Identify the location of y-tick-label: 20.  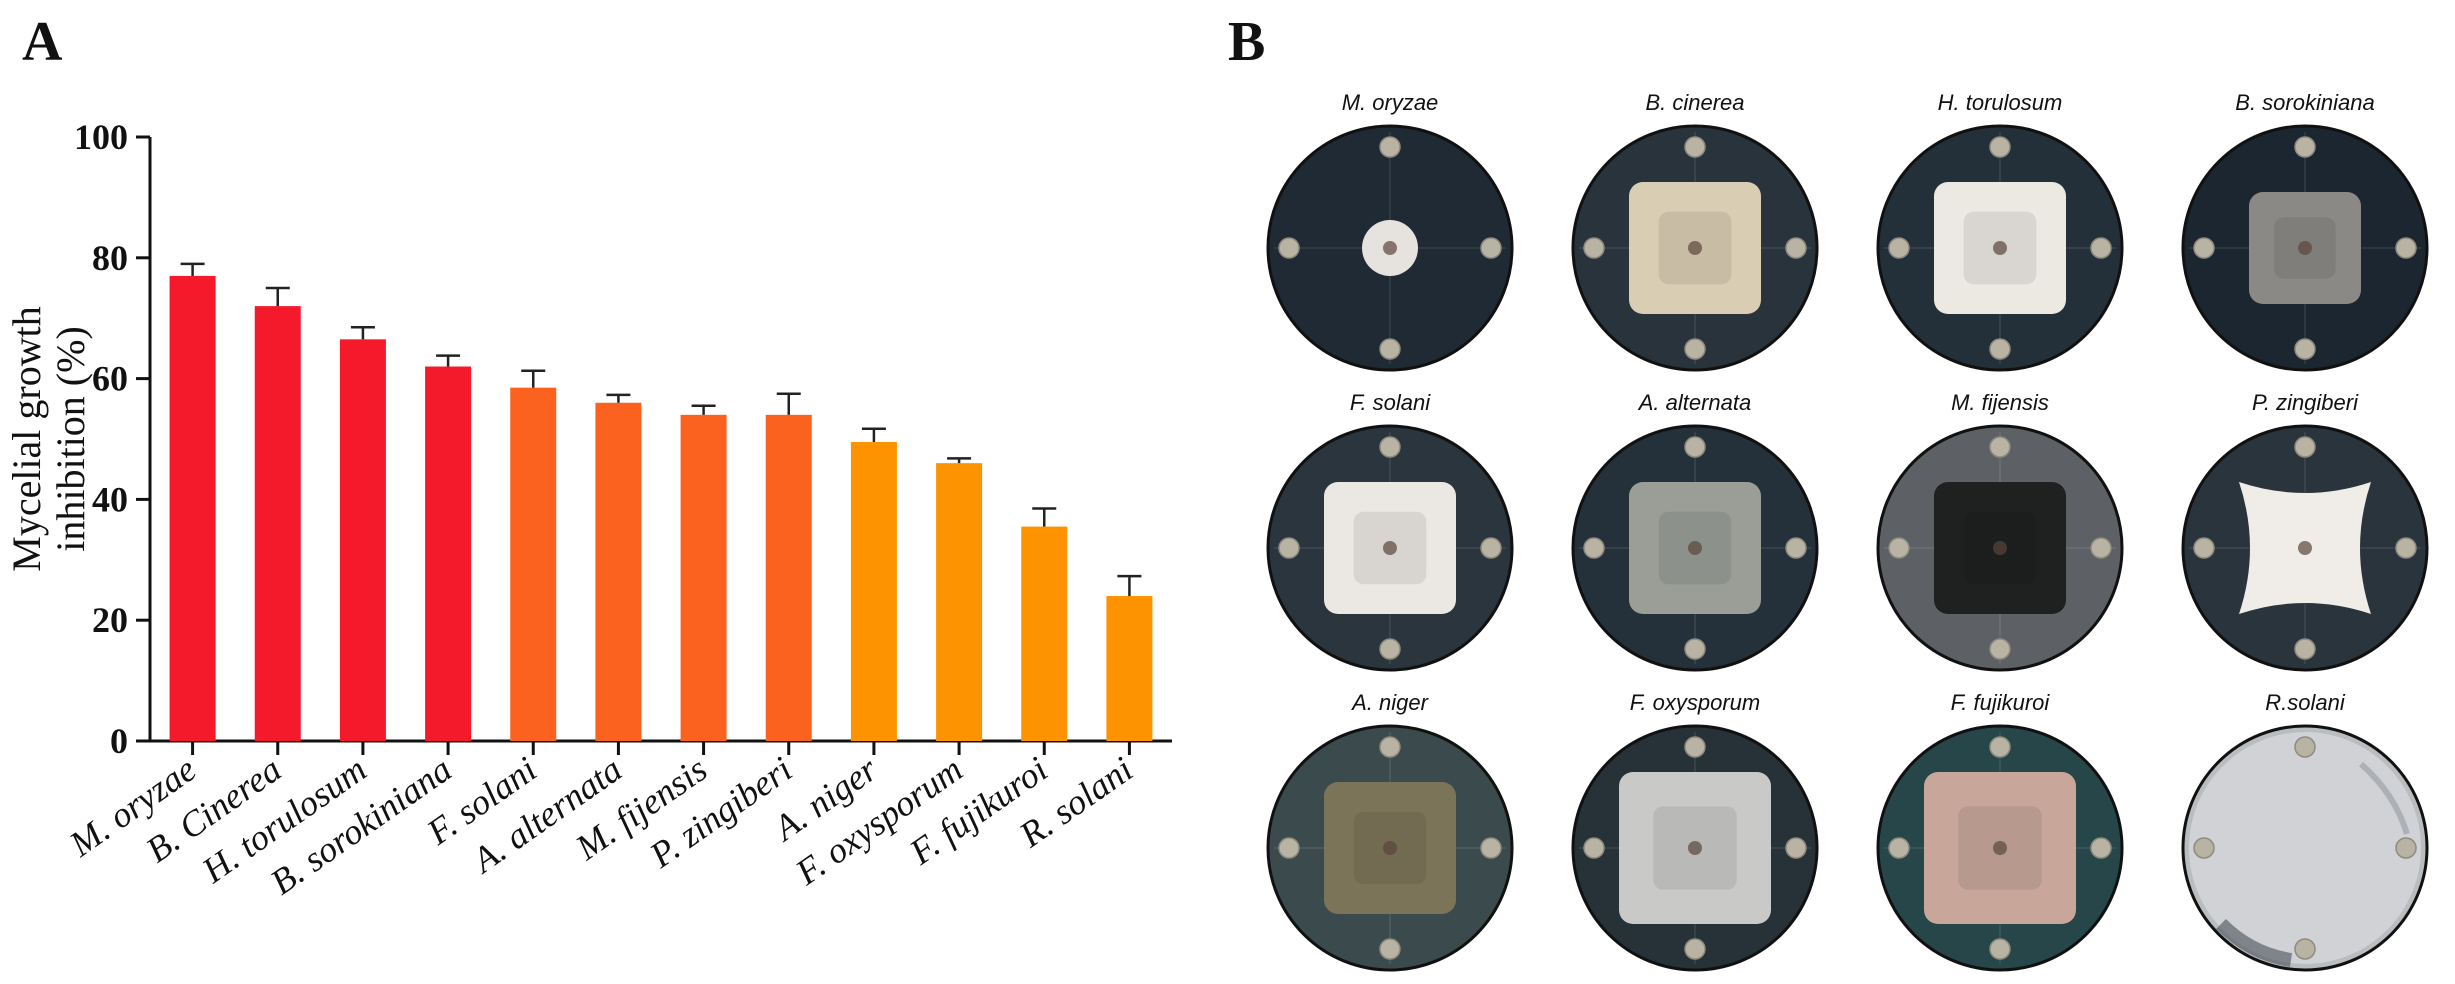
(110, 620).